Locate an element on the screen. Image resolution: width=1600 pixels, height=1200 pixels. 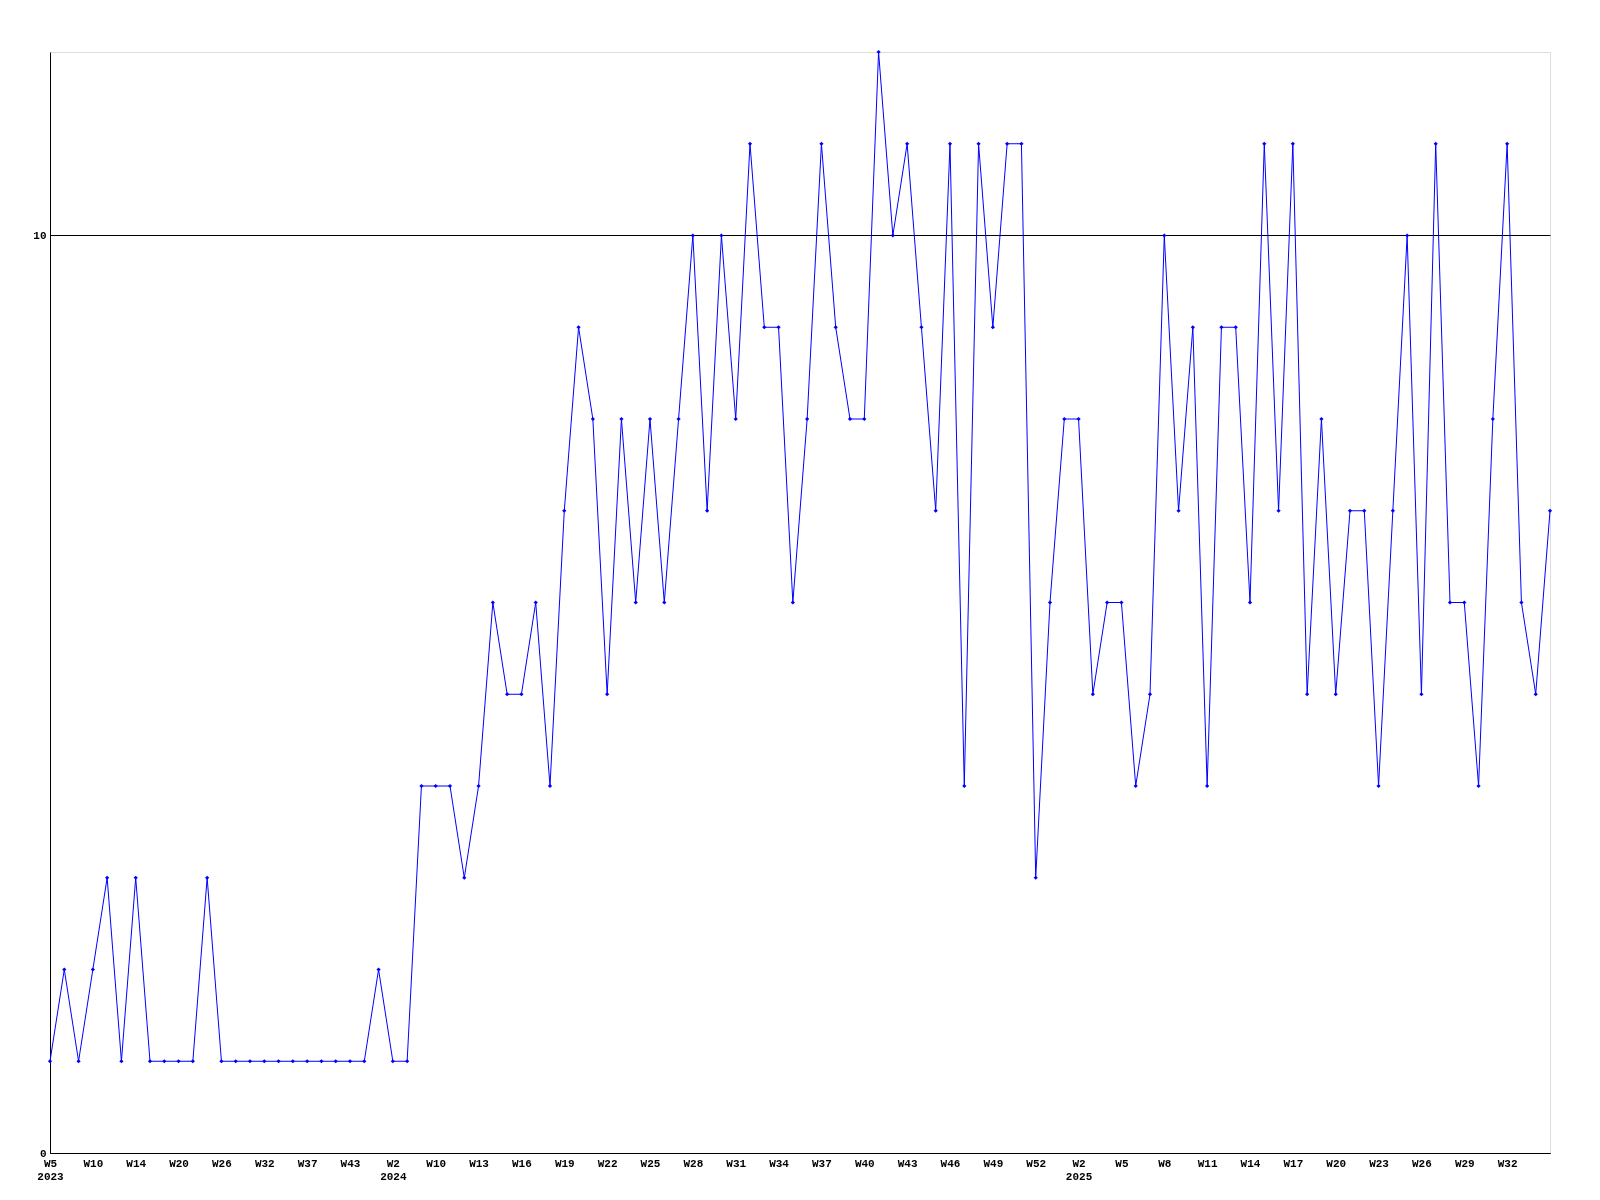
y-tick-label: 10 is located at coordinates (40, 236).